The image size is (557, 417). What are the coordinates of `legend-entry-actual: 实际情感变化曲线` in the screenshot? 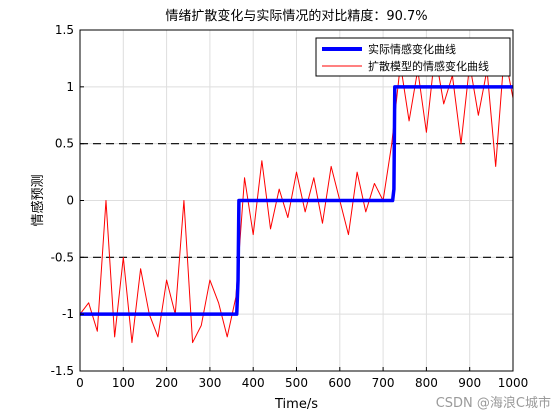 It's located at (412, 49).